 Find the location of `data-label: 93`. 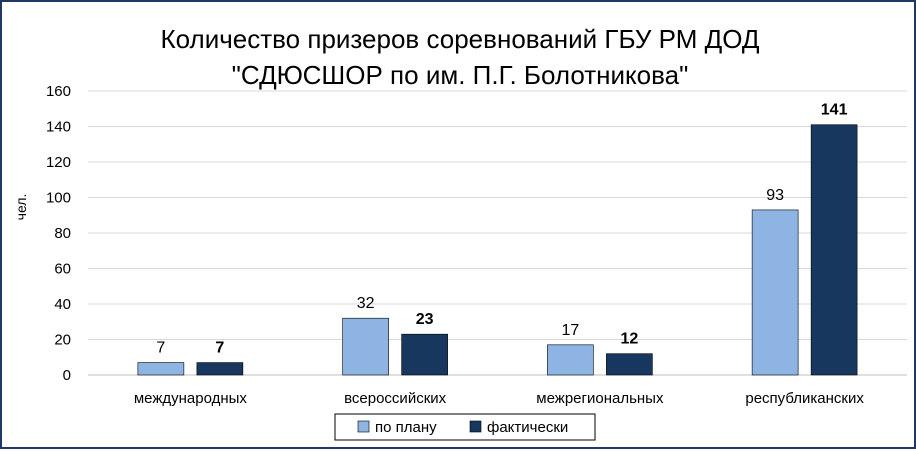

data-label: 93 is located at coordinates (775, 195).